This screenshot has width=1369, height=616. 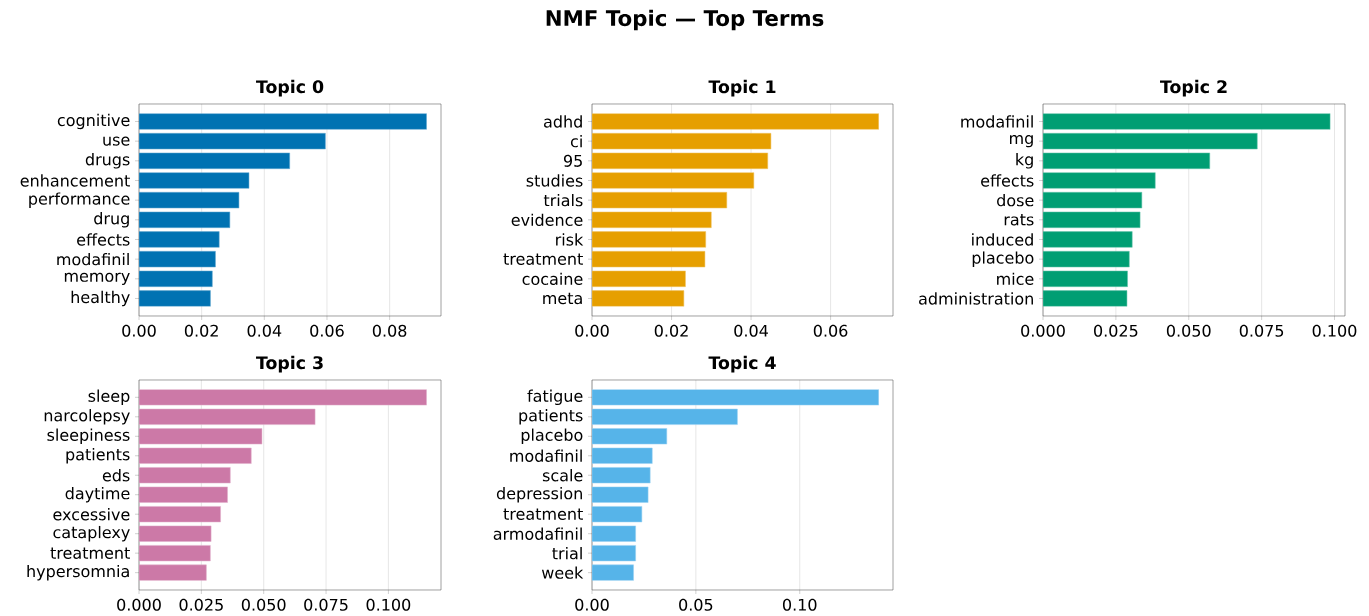 I want to click on x-tick-label: 0.10, so click(x=799, y=604).